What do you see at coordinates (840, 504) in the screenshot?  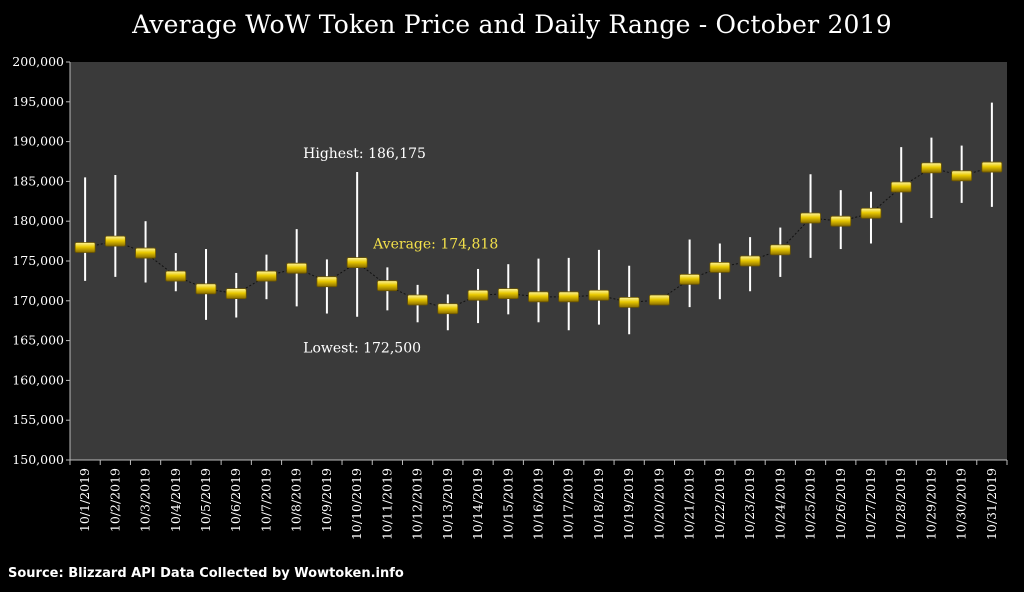 I see `x-tick-label: 10/26/2019` at bounding box center [840, 504].